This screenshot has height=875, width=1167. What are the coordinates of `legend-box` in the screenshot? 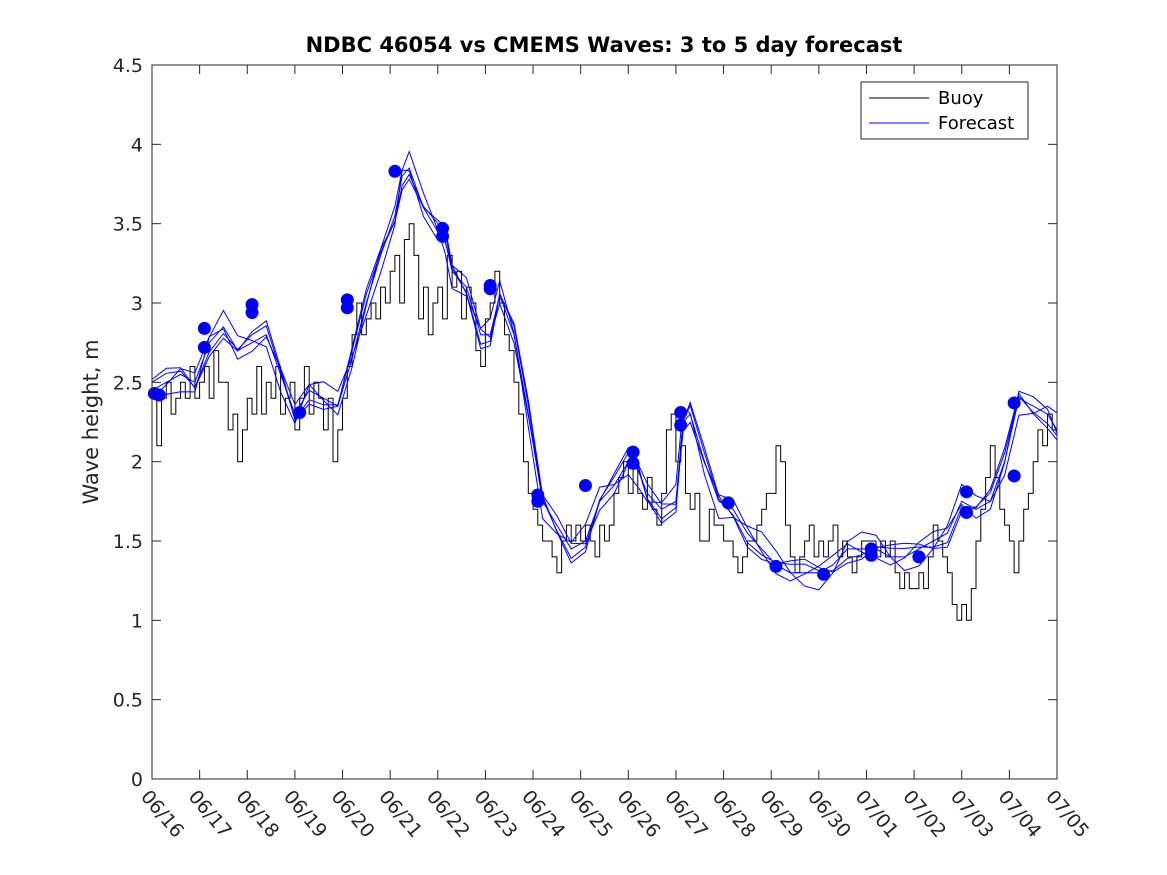 It's located at (944, 110).